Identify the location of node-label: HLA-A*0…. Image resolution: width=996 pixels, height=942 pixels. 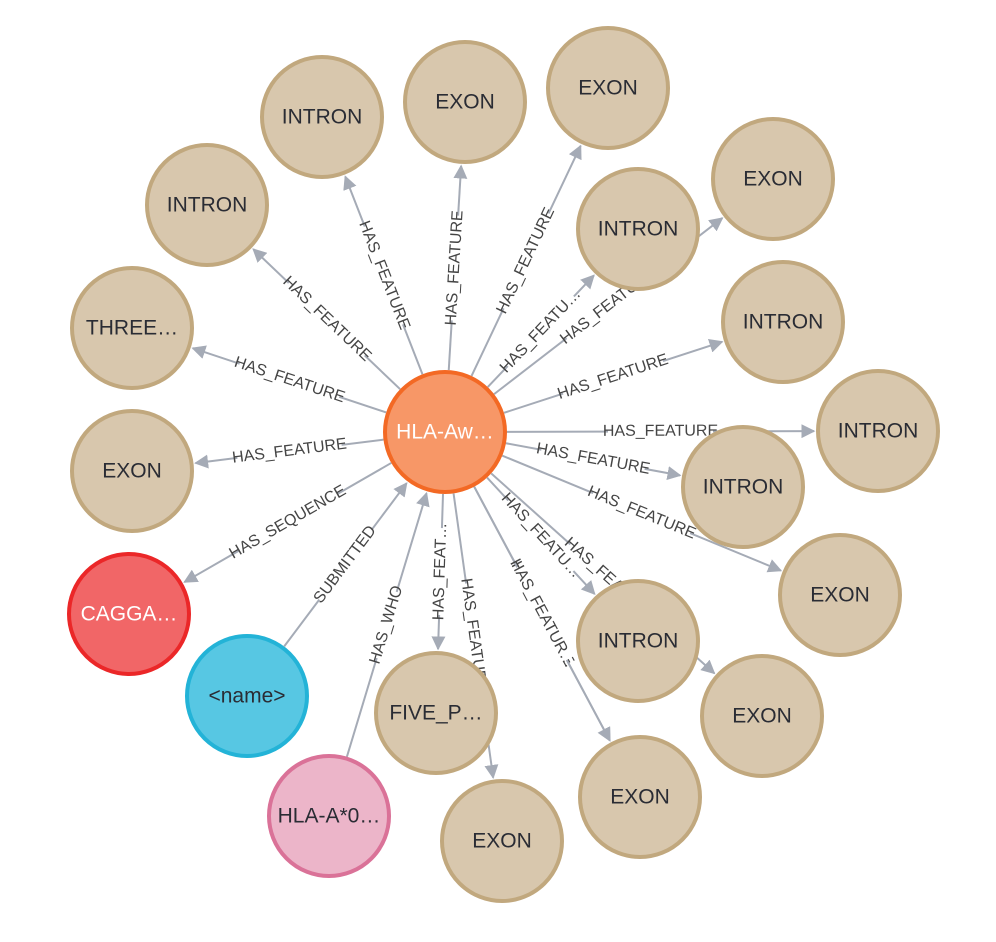
(329, 816).